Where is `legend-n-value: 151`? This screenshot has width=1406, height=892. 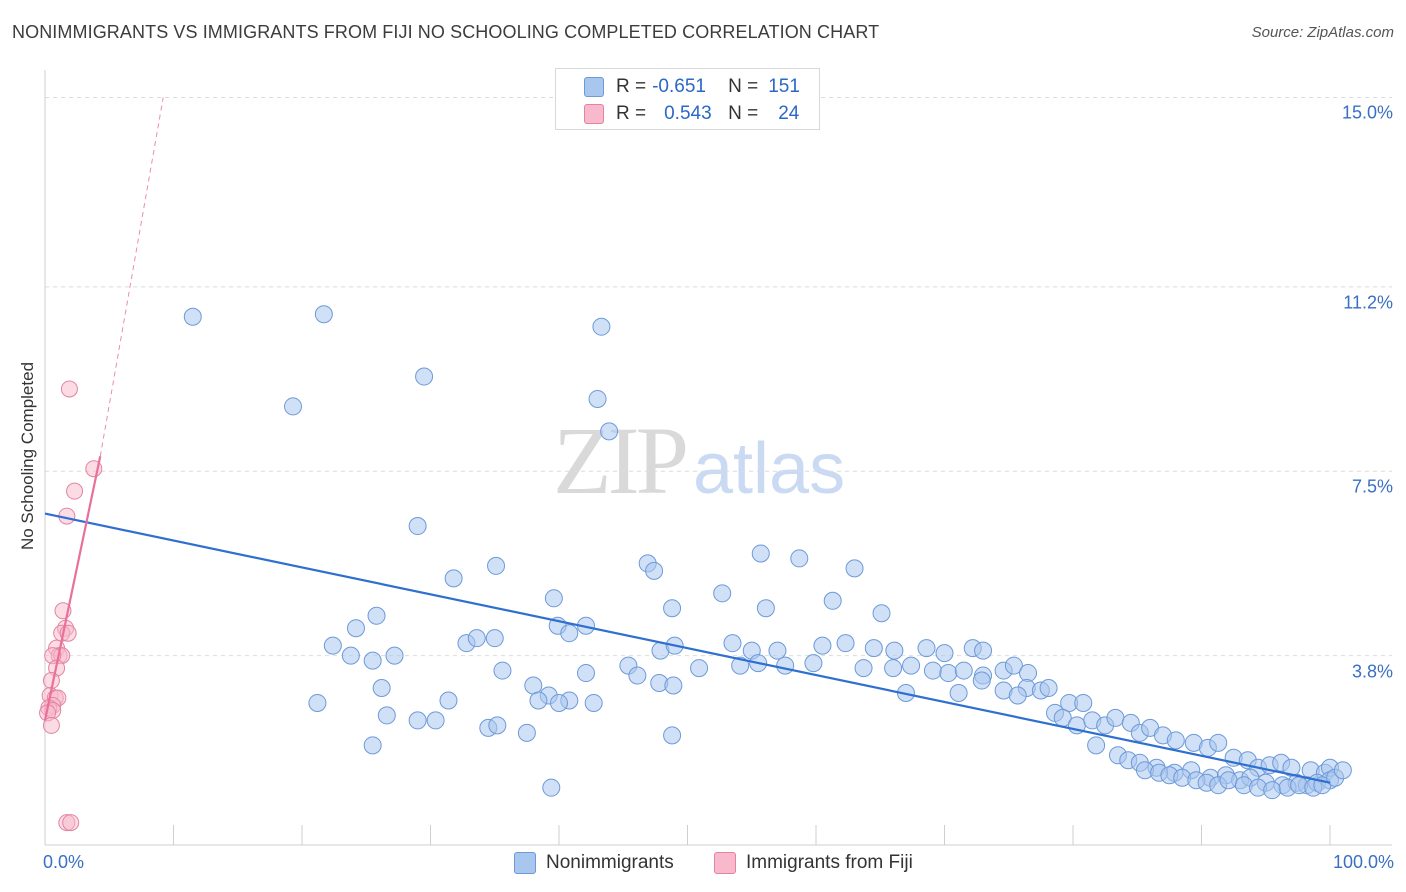
legend-n-value: 151 is located at coordinates (784, 86).